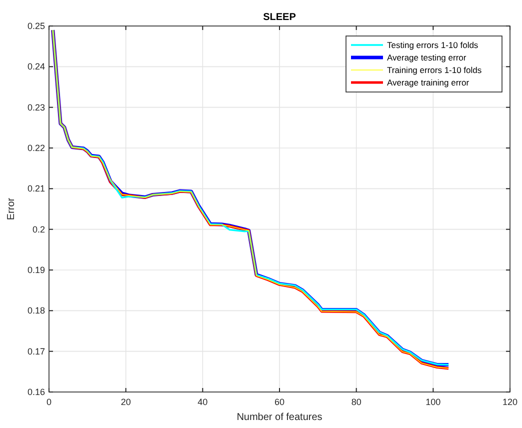  I want to click on y-tick-label: 0.16, so click(36, 392).